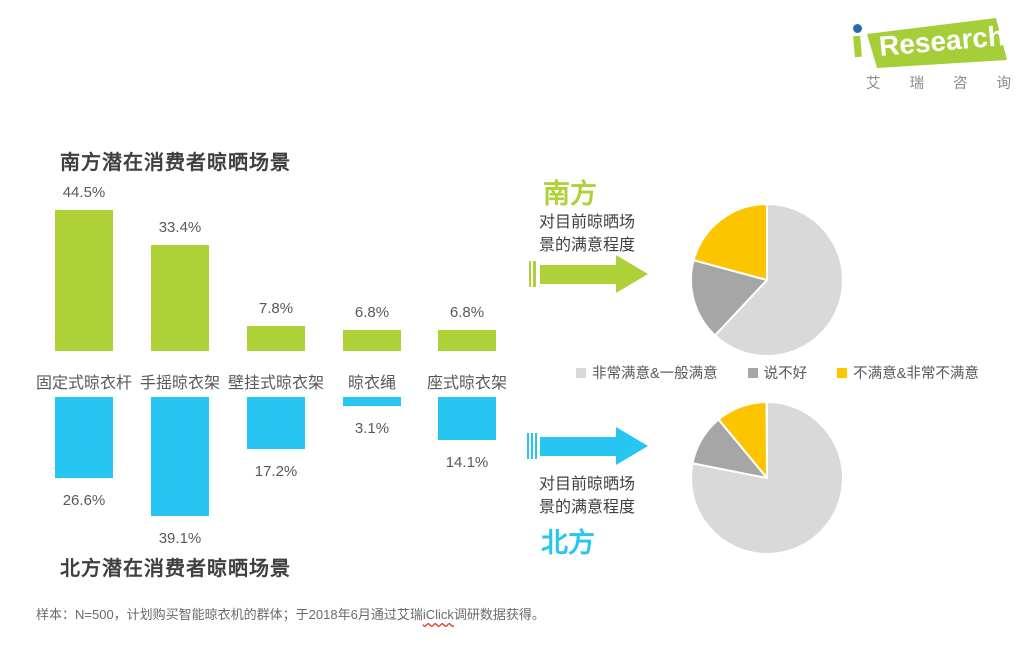 The height and width of the screenshot is (652, 1028). Describe the element at coordinates (857, 28) in the screenshot. I see `logo-i-dot` at that location.